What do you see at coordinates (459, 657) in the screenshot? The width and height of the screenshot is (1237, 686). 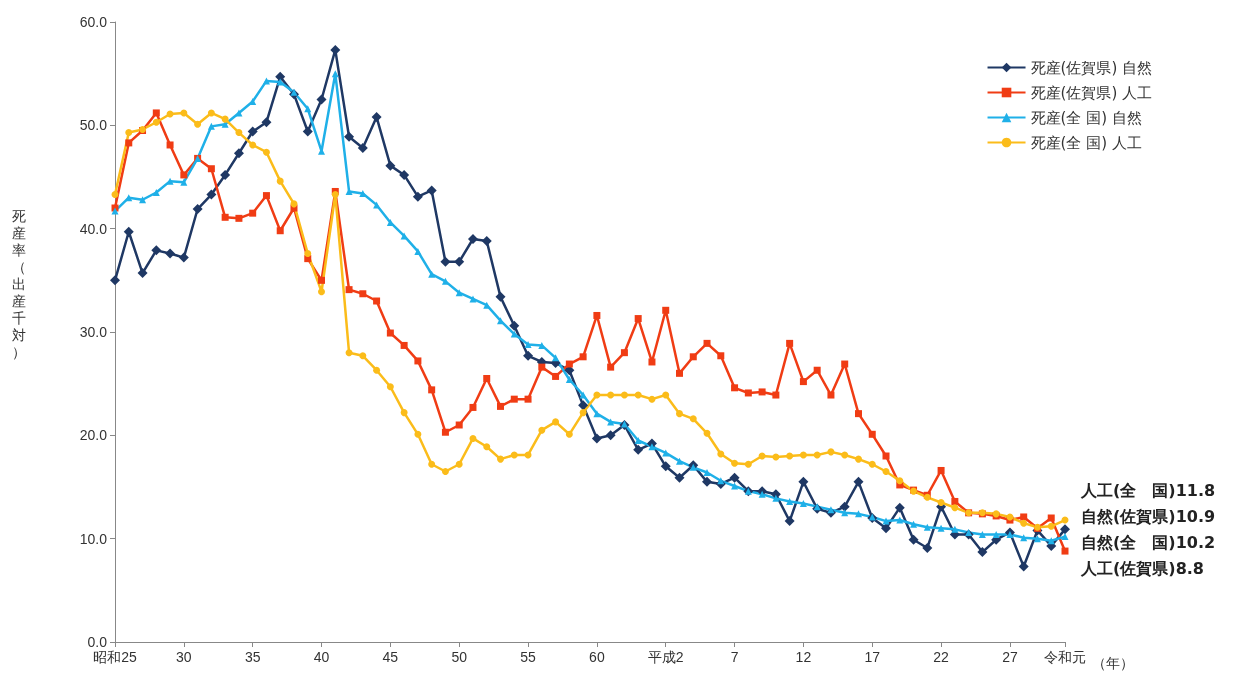 I see `x-tick-label: 50` at bounding box center [459, 657].